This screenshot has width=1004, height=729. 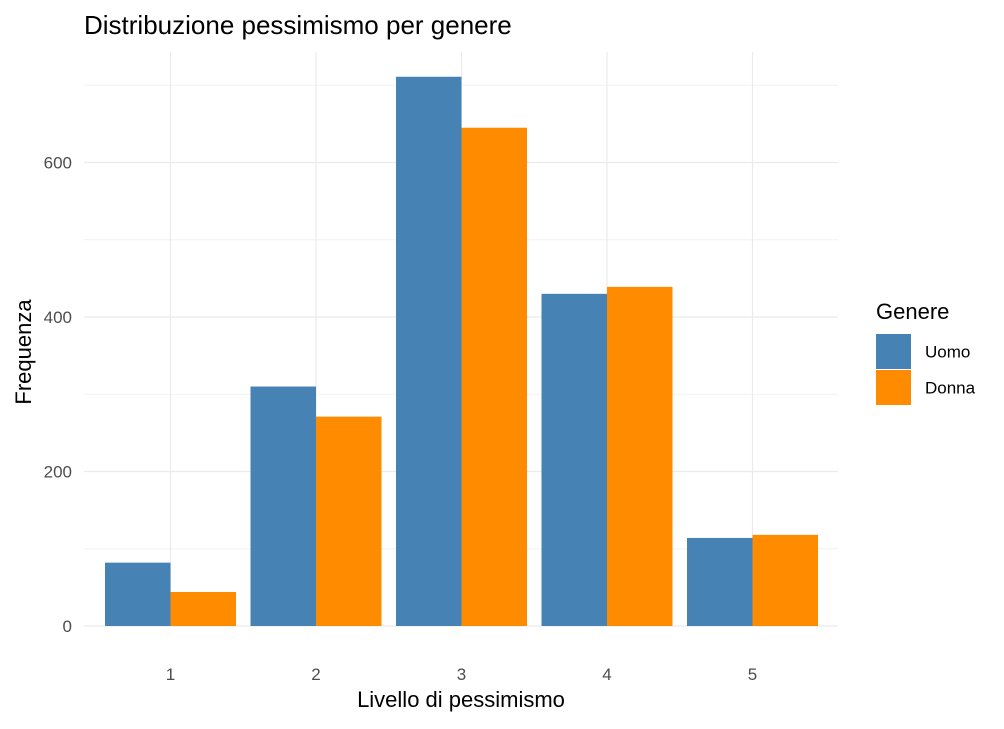 I want to click on legend: Genere Uomo Donna, so click(x=926, y=352).